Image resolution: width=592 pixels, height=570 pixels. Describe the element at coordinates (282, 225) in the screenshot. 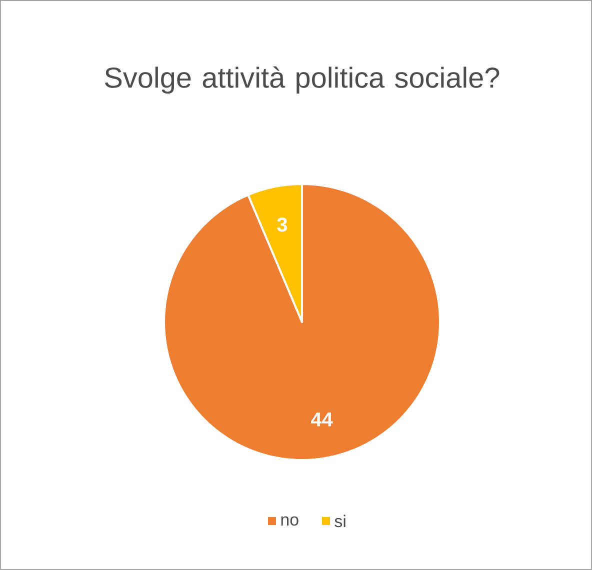

I see `data-label: 3` at that location.